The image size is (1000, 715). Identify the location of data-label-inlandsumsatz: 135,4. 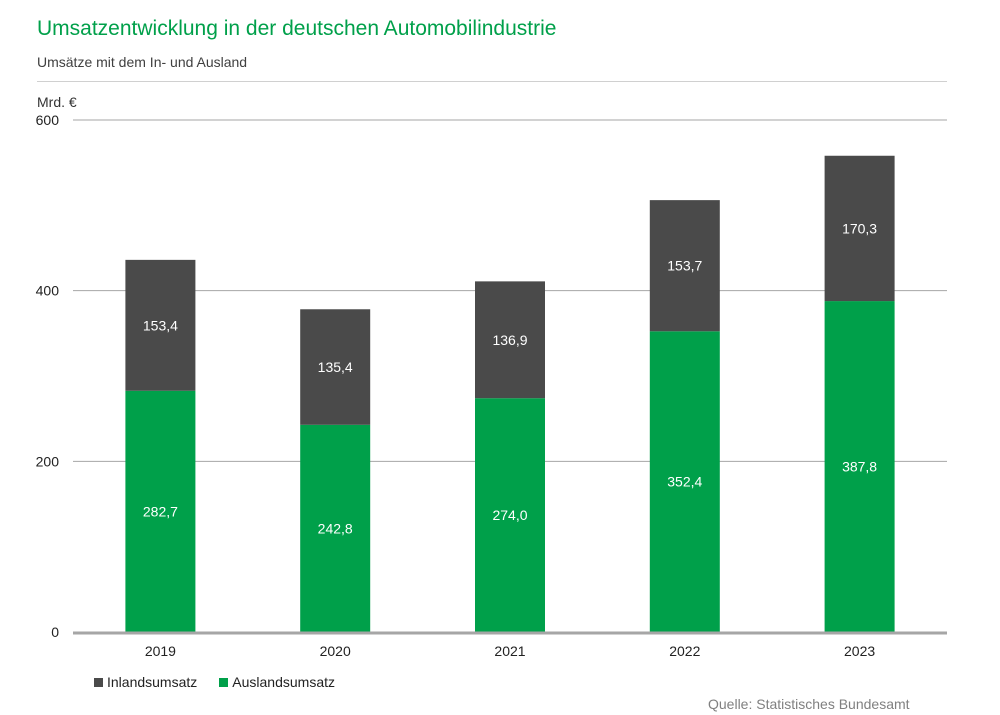
(335, 367).